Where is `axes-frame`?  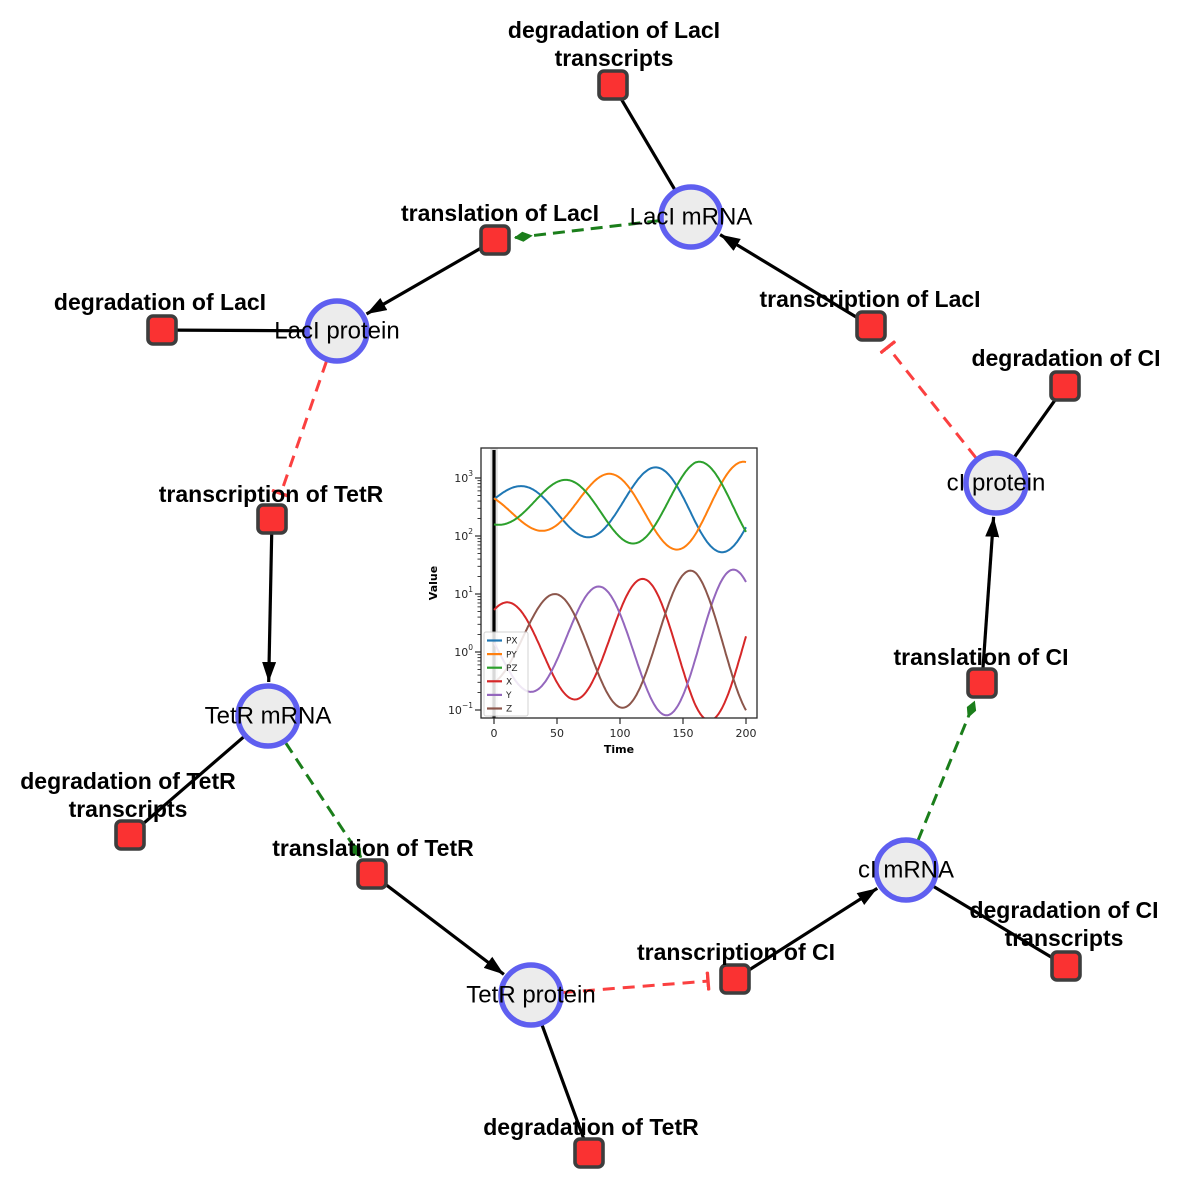 axes-frame is located at coordinates (619, 583).